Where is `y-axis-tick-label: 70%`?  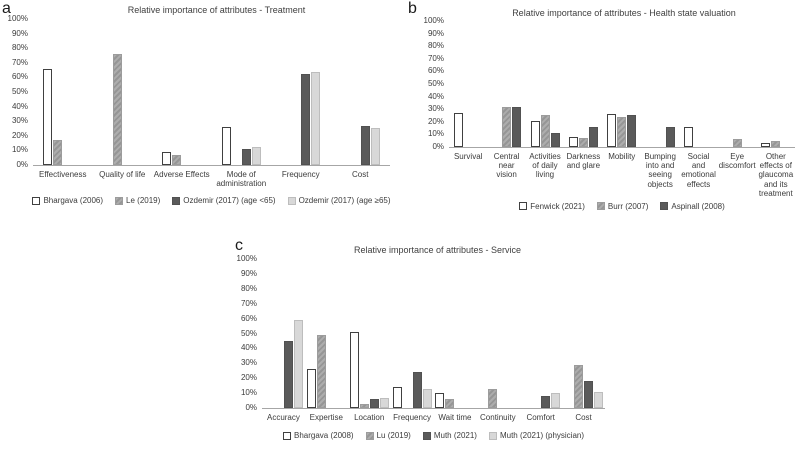
y-axis-tick-label: 70% is located at coordinates (248, 303).